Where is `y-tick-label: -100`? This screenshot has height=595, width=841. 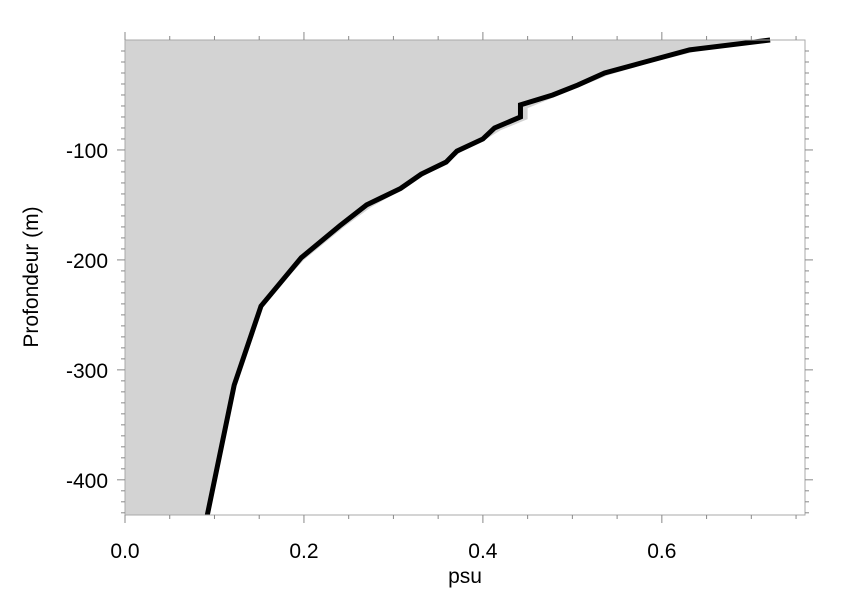
y-tick-label: -100 is located at coordinates (87, 151).